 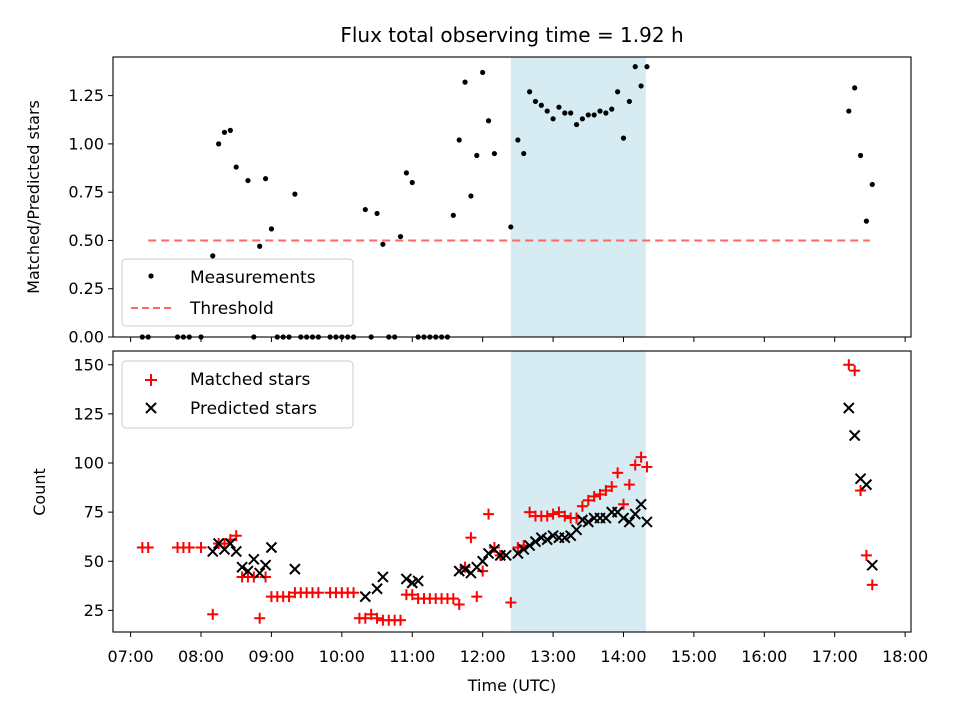 What do you see at coordinates (578, 491) in the screenshot?
I see `bottom-observing-span` at bounding box center [578, 491].